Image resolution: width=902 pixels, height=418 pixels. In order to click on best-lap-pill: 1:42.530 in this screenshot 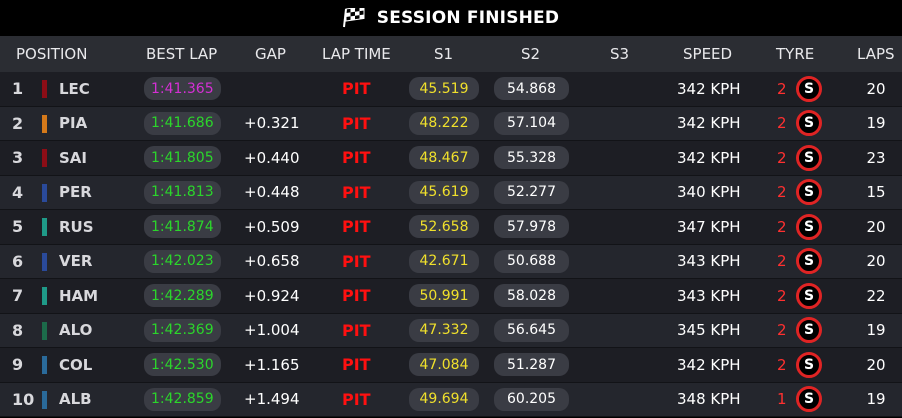, I will do `click(182, 365)`.